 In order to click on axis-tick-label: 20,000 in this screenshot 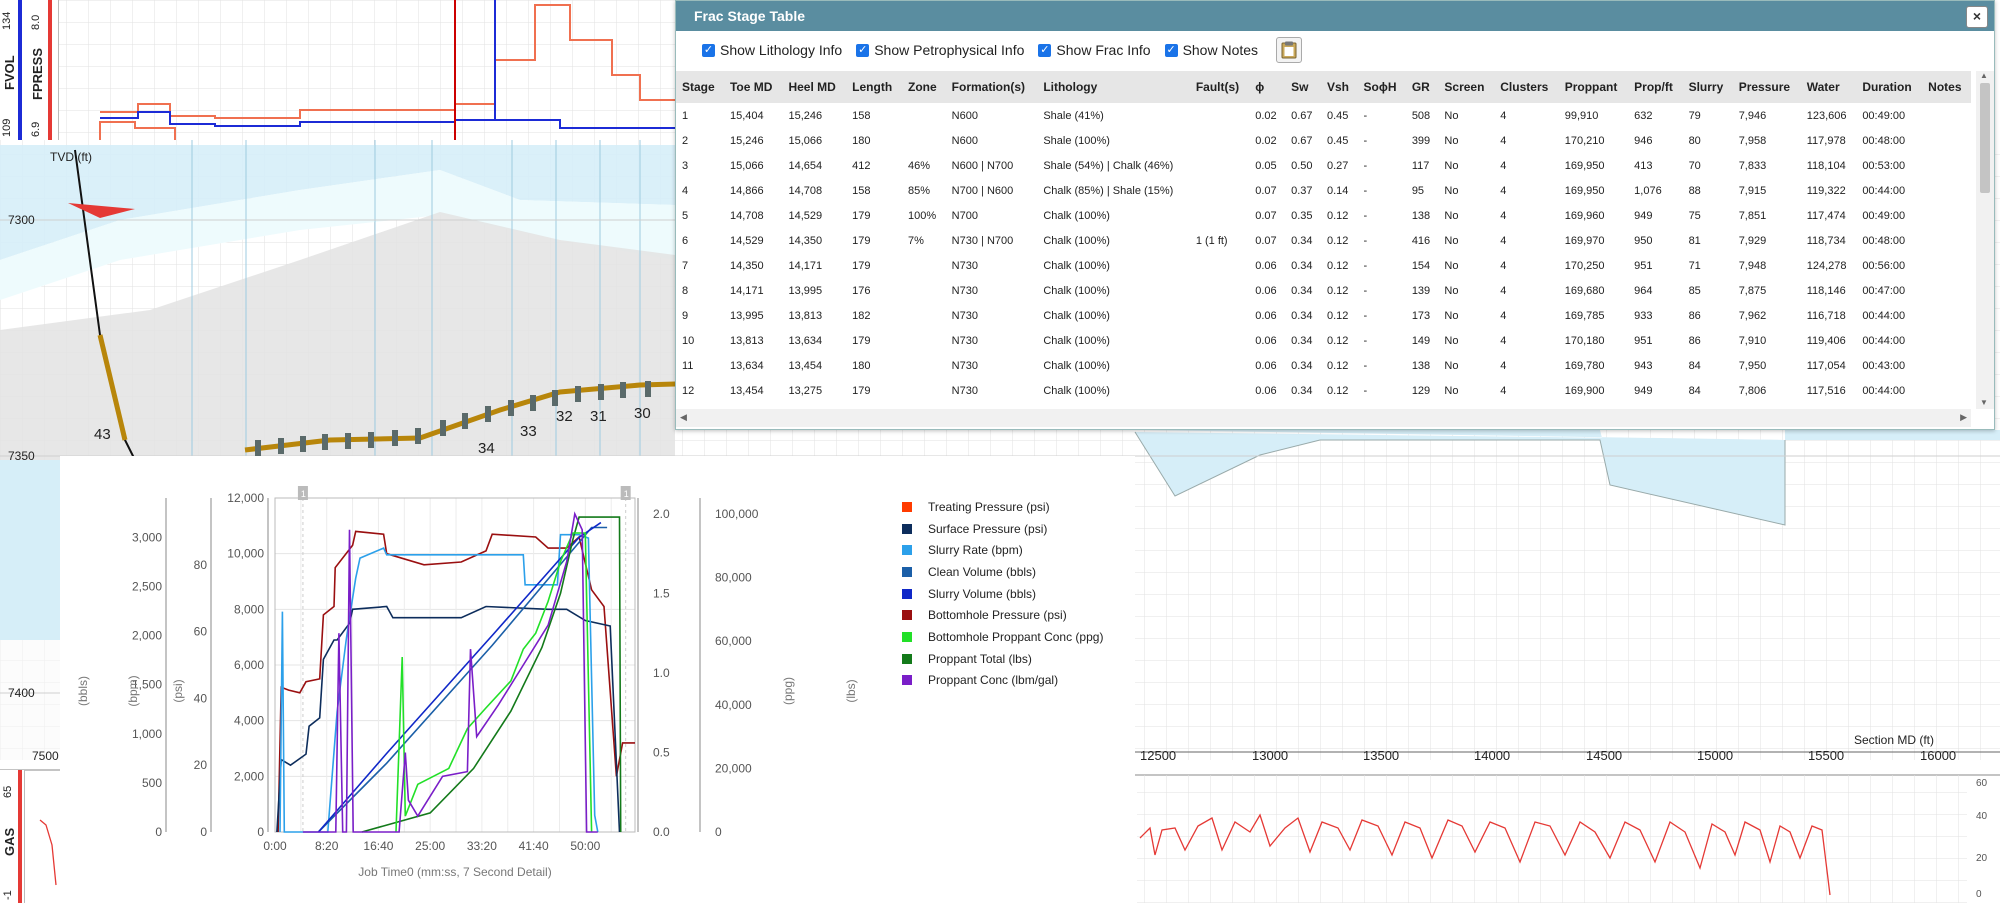, I will do `click(733, 768)`.